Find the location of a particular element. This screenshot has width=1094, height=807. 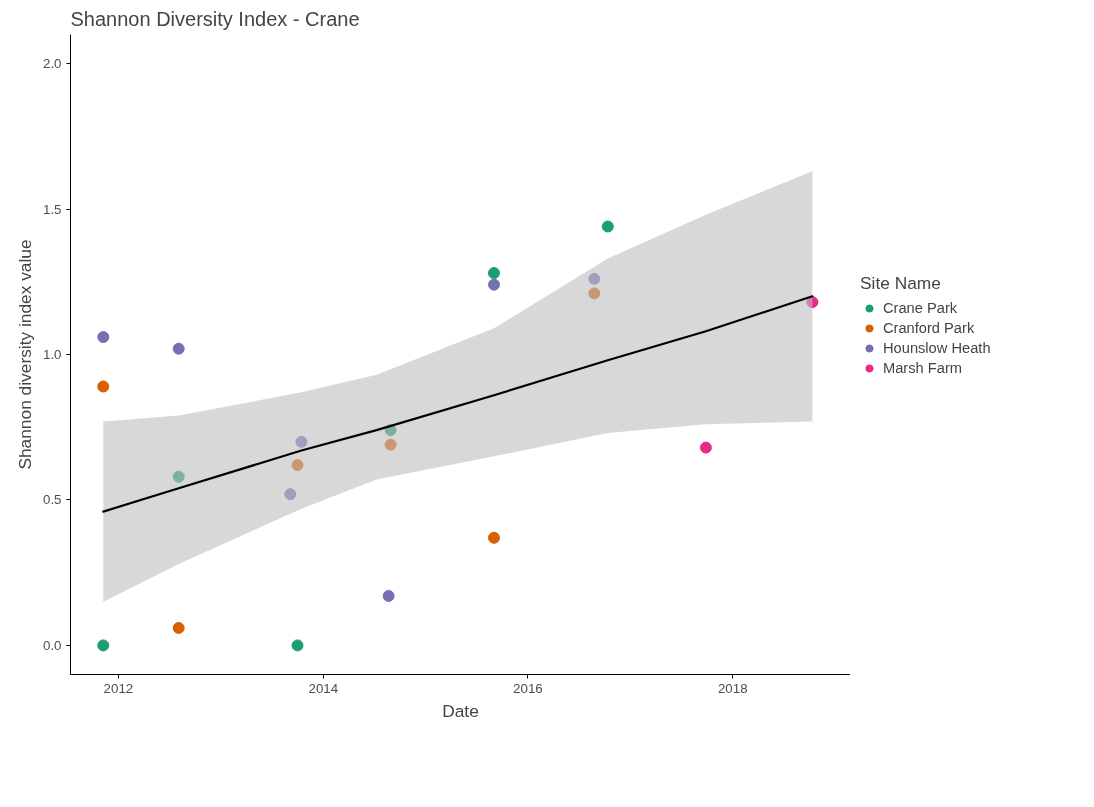

y-tick-label: 1.5 is located at coordinates (52, 209).